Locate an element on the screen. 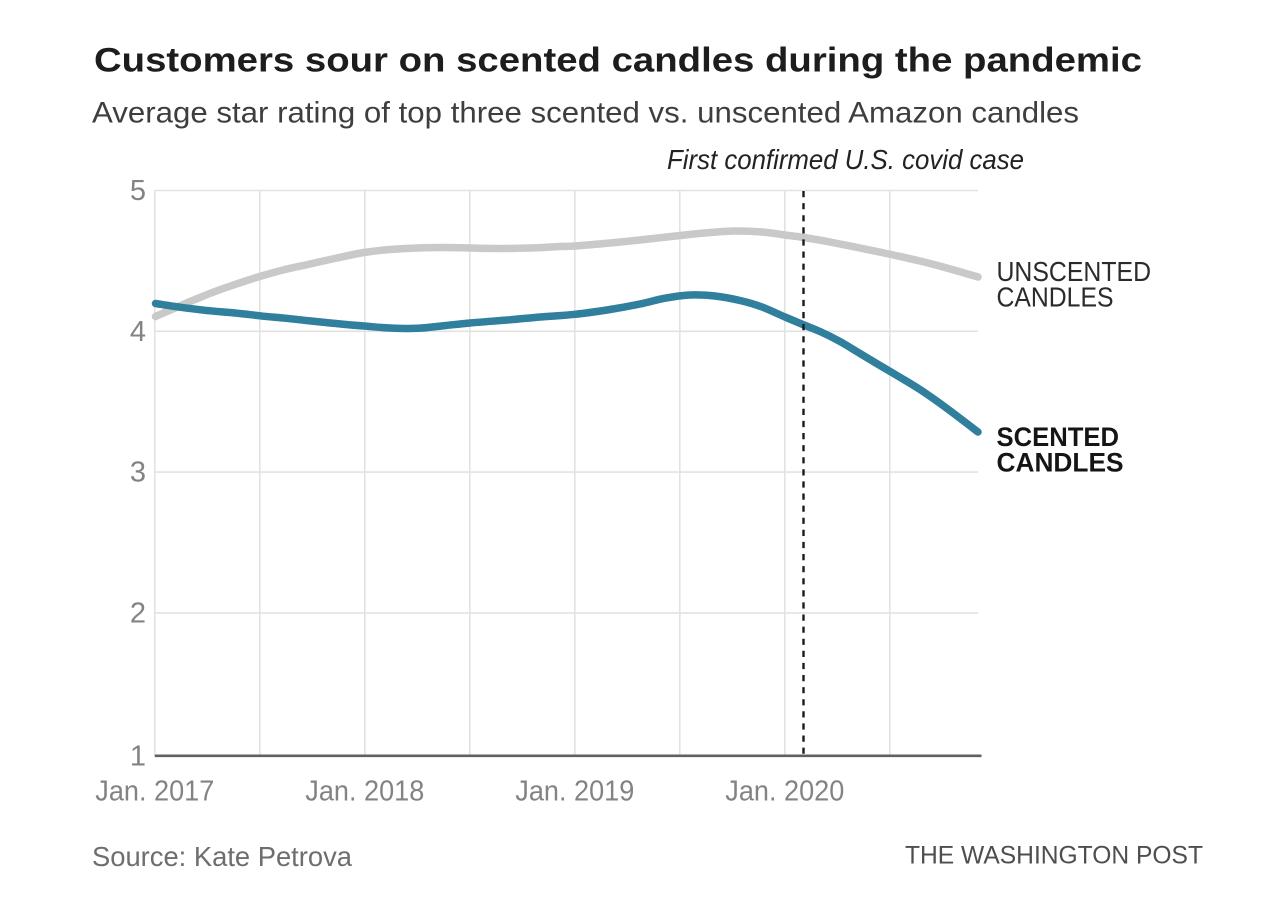  svg-text: UNSCENTED is located at coordinates (1074, 271).